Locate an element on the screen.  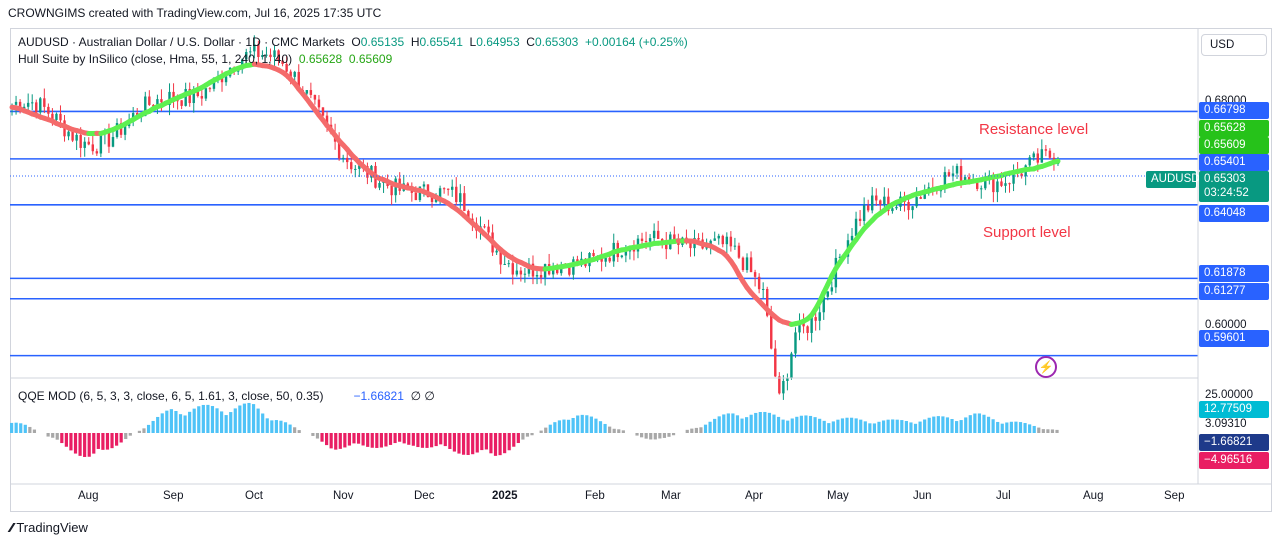
hull-value-2: 0.65609 is located at coordinates (370, 59).